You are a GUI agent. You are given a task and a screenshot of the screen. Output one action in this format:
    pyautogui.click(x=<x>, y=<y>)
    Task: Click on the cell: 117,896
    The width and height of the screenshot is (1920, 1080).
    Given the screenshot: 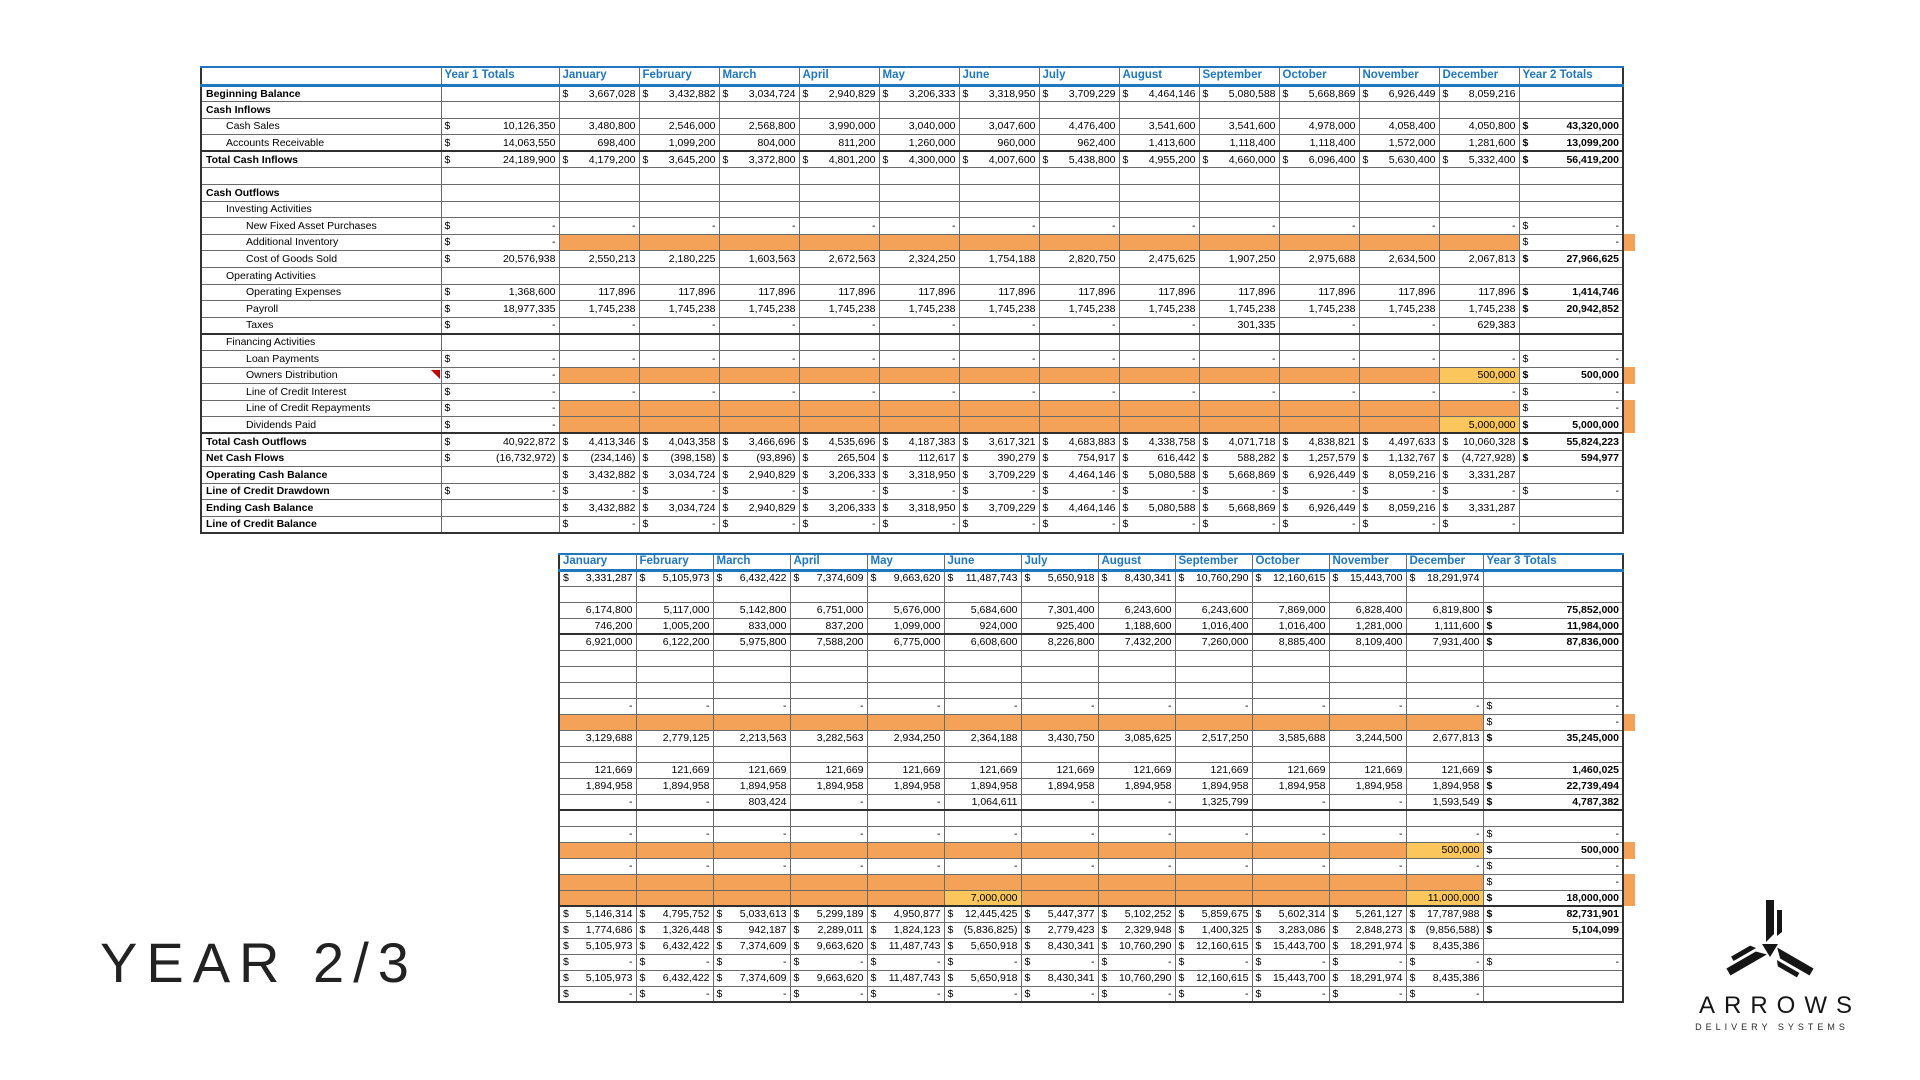 What is the action you would take?
    pyautogui.click(x=1159, y=292)
    